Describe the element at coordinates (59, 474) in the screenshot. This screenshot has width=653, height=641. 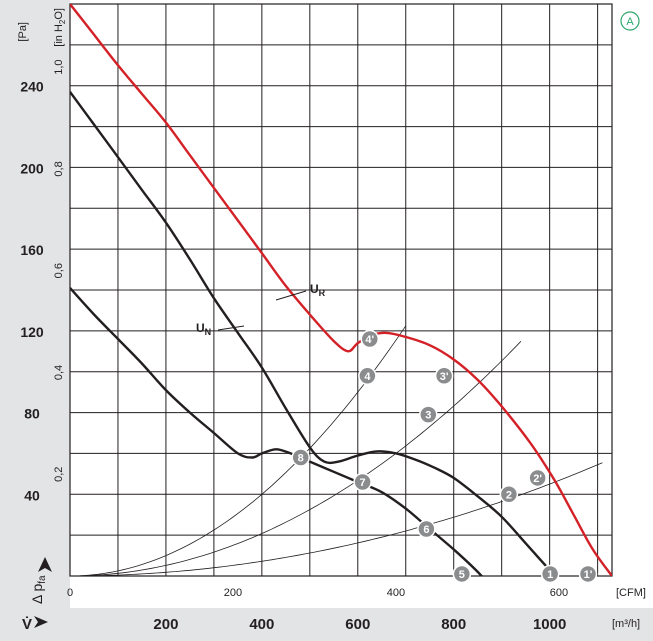
I see `inh2o-tick-label: 0,2` at that location.